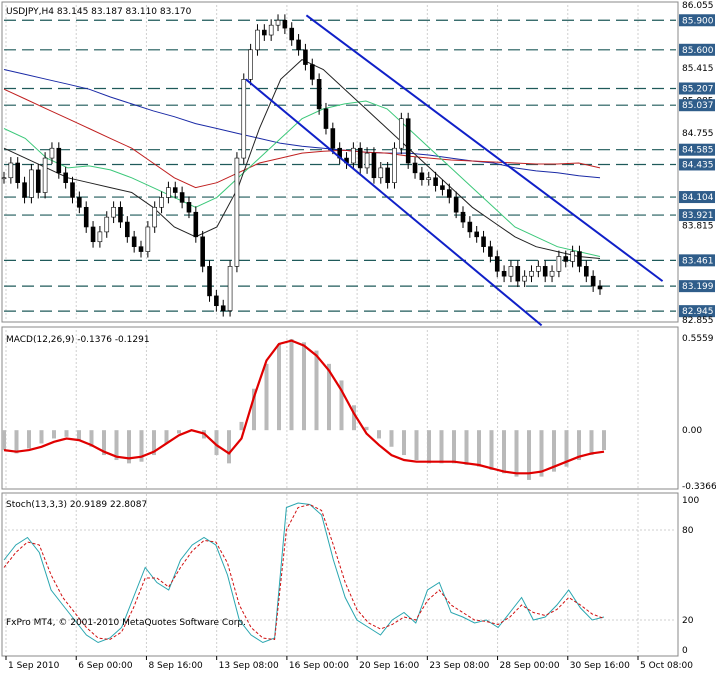 The height and width of the screenshot is (673, 716). What do you see at coordinates (34, 666) in the screenshot?
I see `x-tick-label-0: 1 Sep 2010` at bounding box center [34, 666].